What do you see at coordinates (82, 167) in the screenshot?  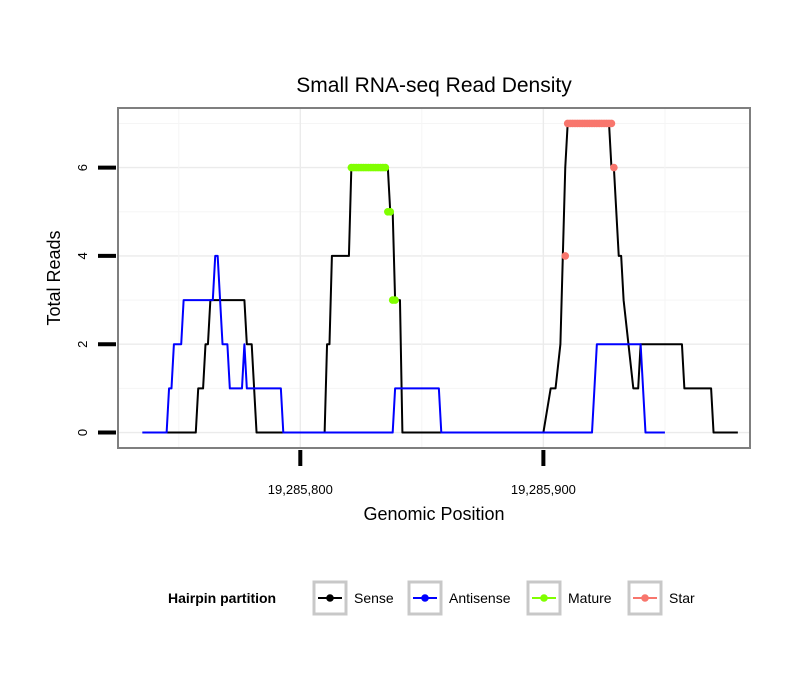 I see `y-tick-label: 6` at bounding box center [82, 167].